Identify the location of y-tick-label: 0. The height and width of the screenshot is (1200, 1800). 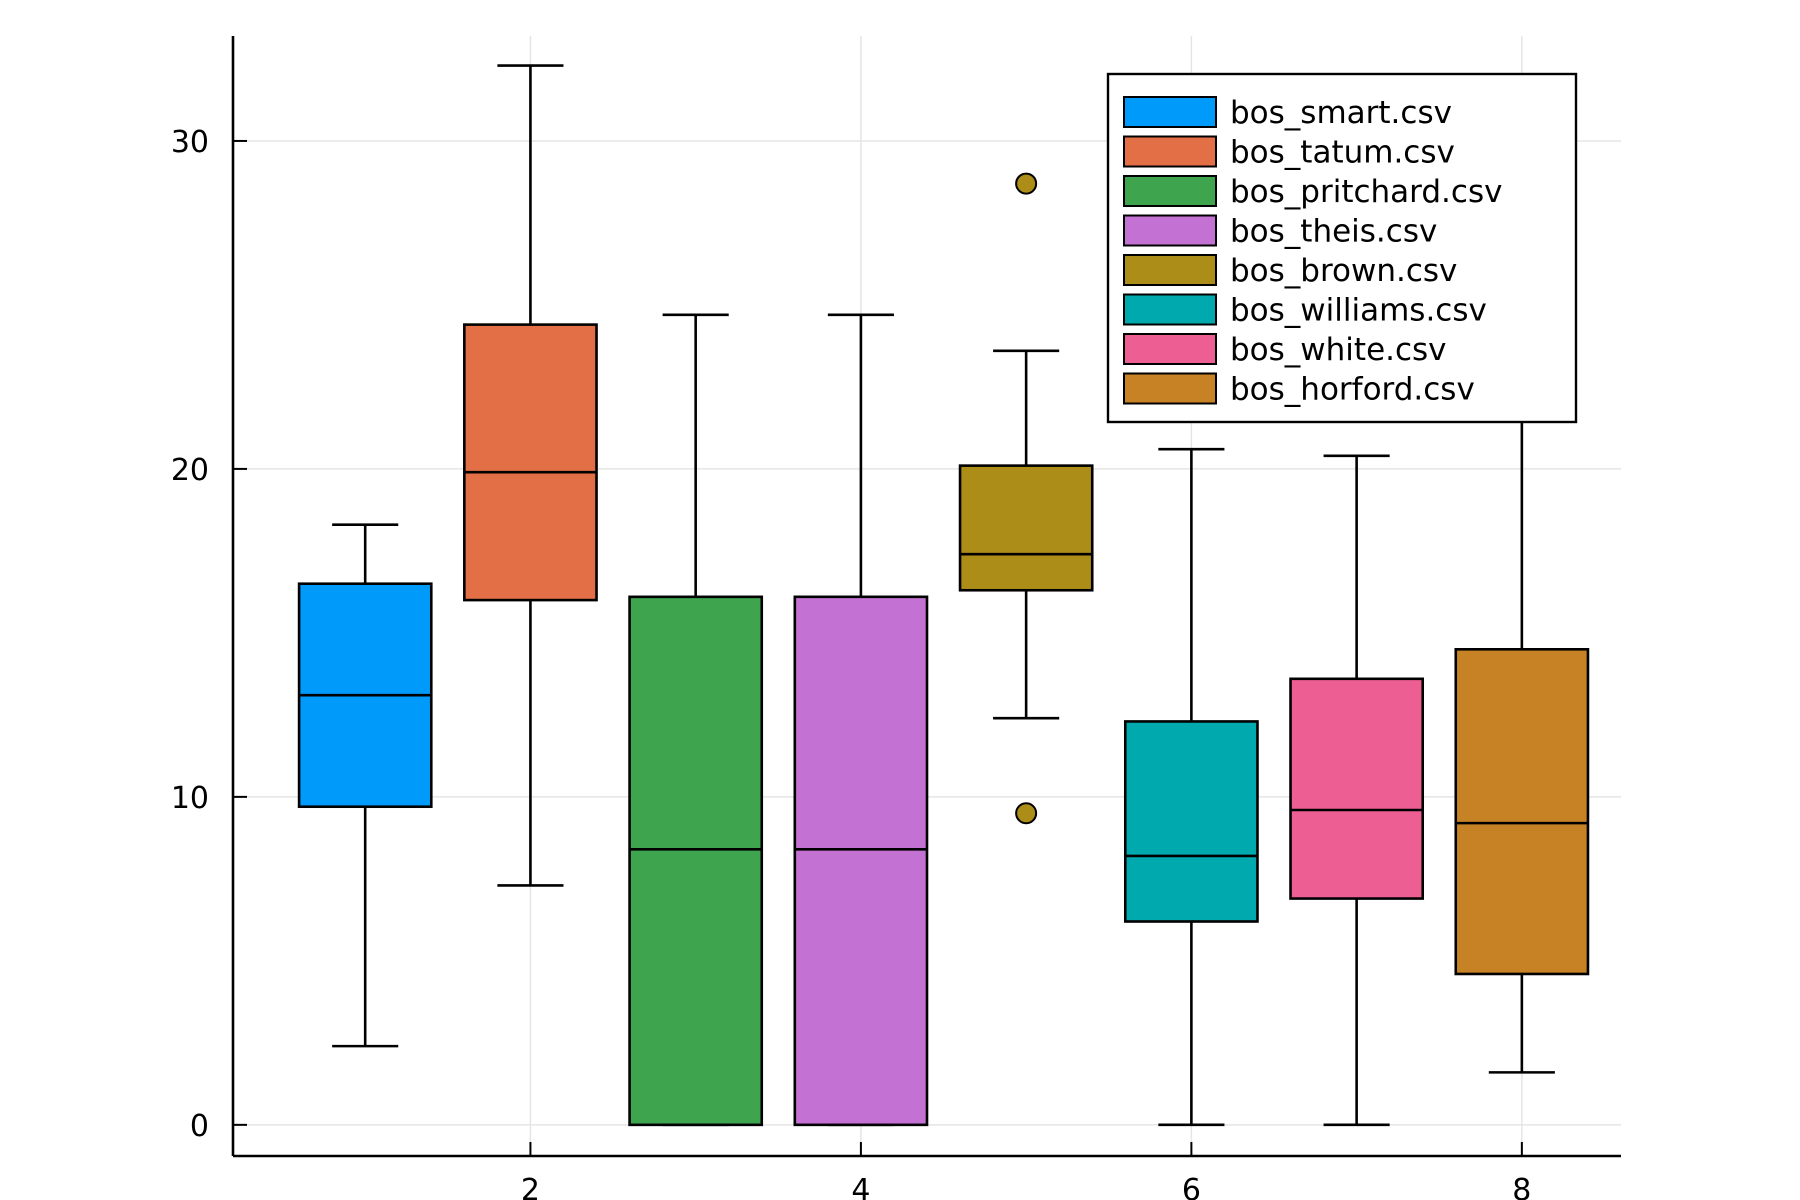
(199, 1126).